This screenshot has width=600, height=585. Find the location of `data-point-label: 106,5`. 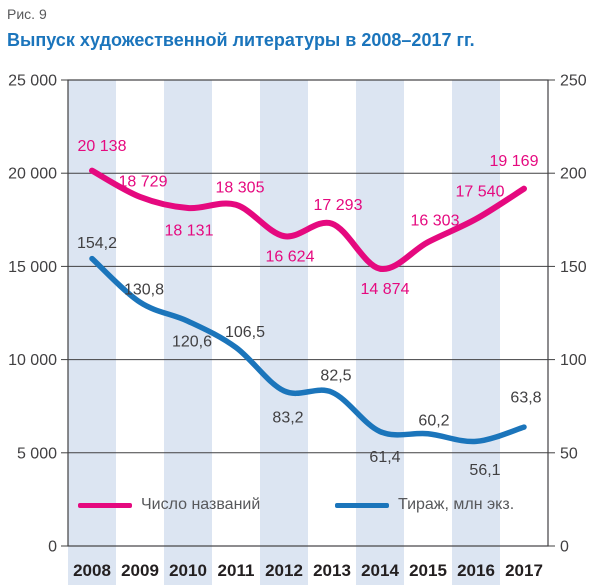

data-point-label: 106,5 is located at coordinates (245, 332).